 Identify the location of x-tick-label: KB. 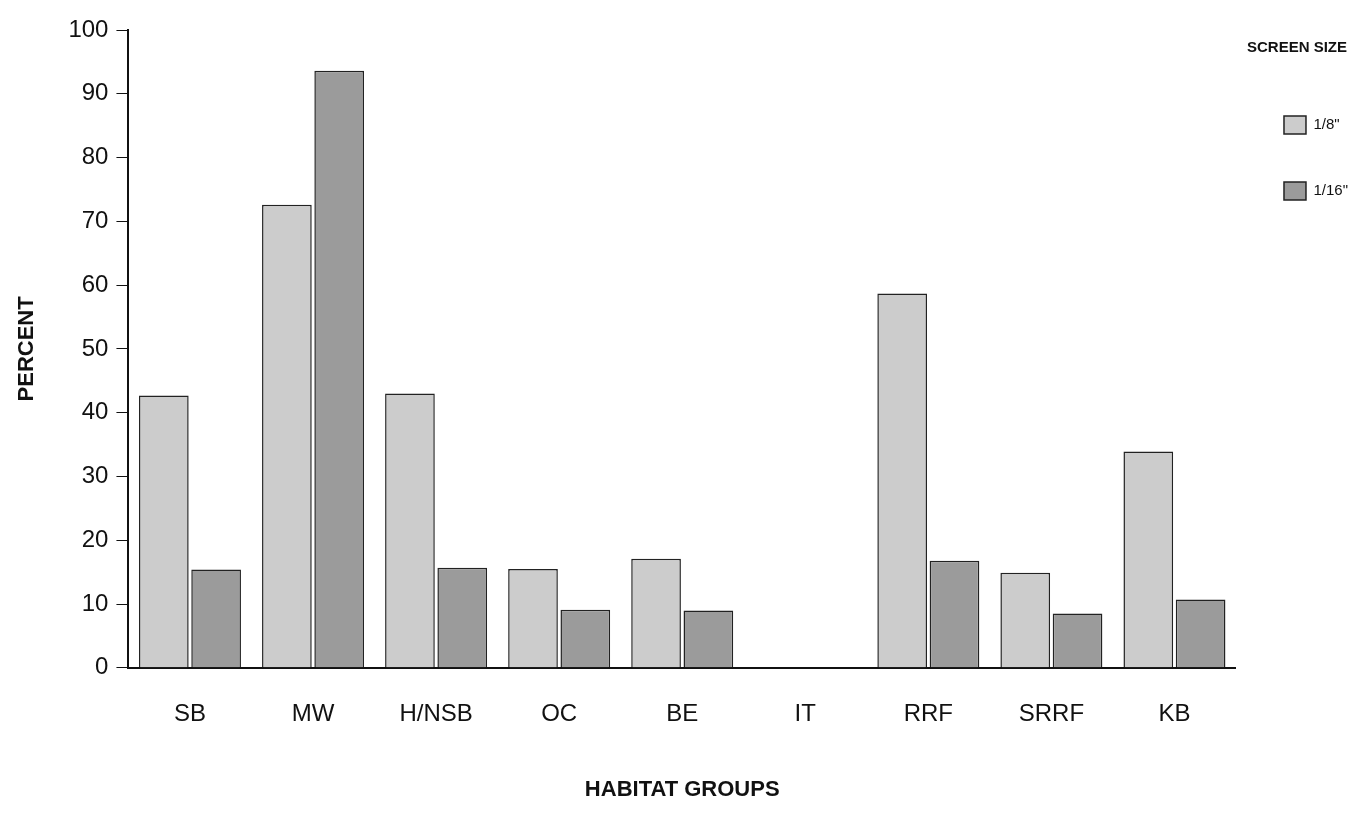
(1174, 712).